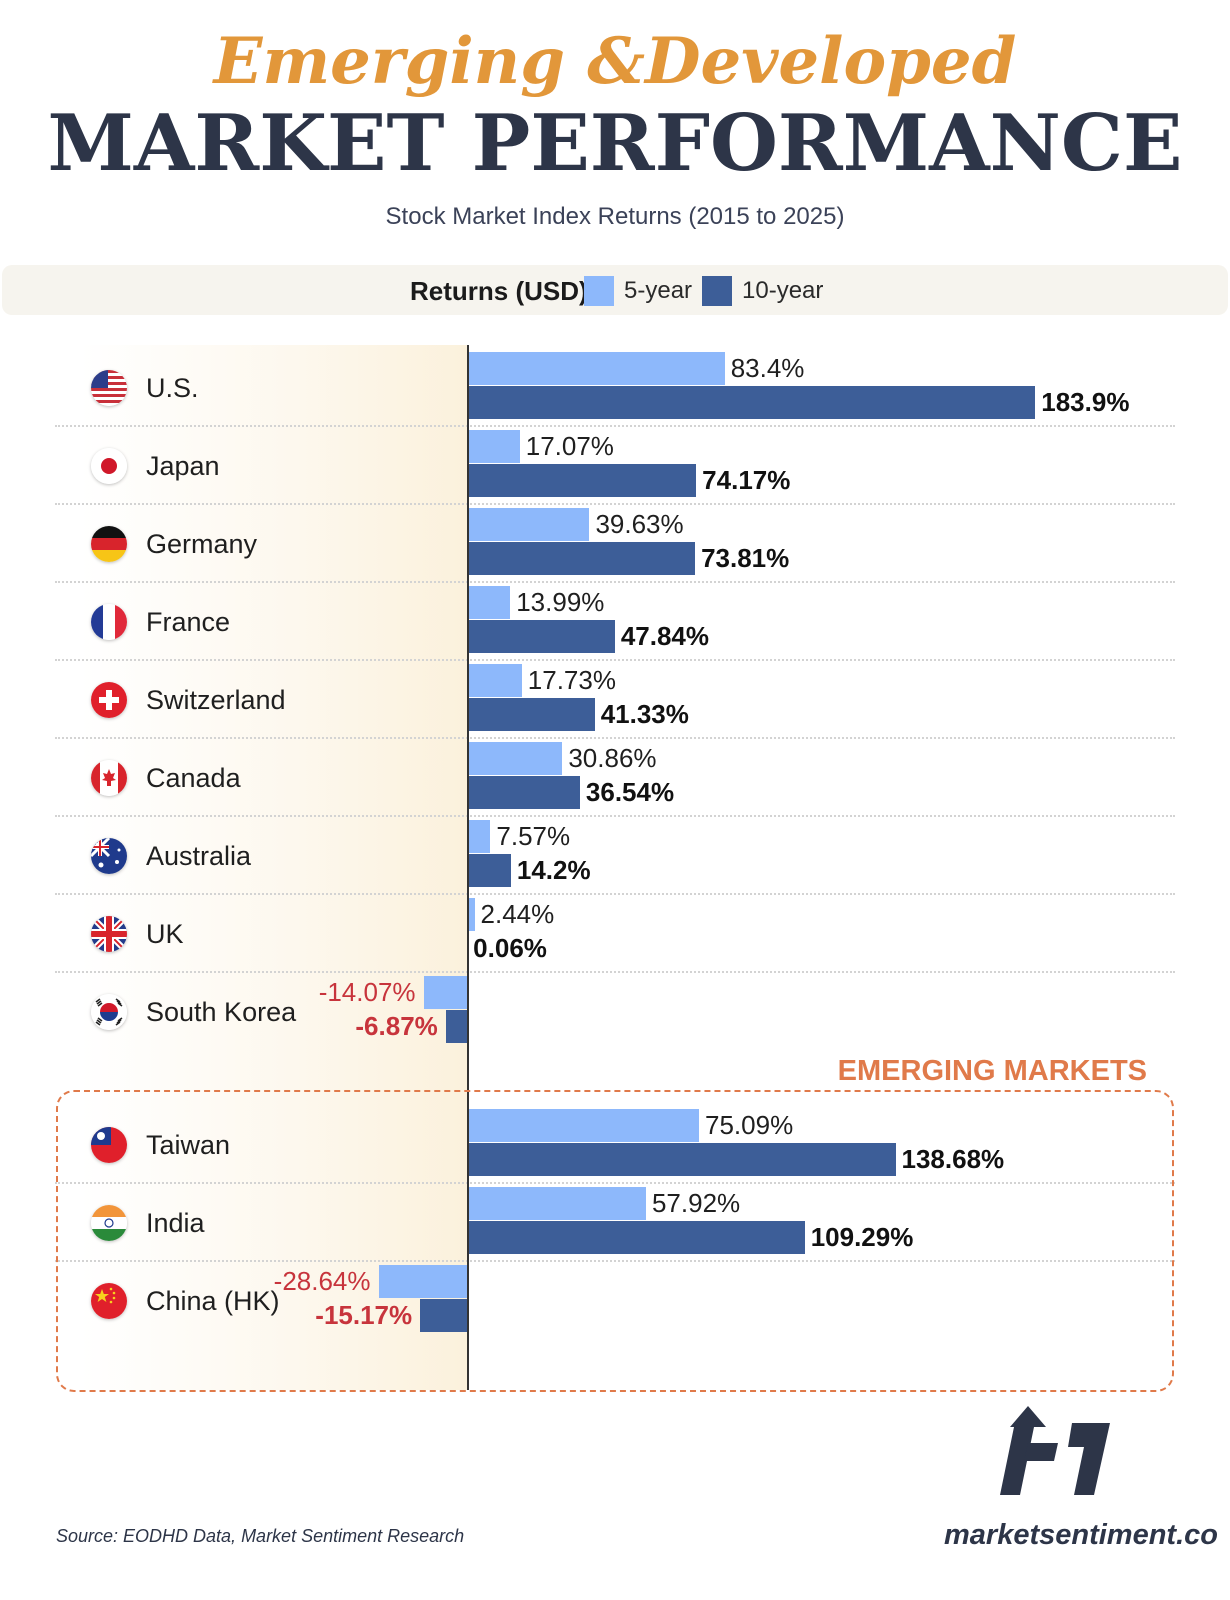 The height and width of the screenshot is (1600, 1230). Describe the element at coordinates (531, 714) in the screenshot. I see `bar-switzerland-10-year` at that location.